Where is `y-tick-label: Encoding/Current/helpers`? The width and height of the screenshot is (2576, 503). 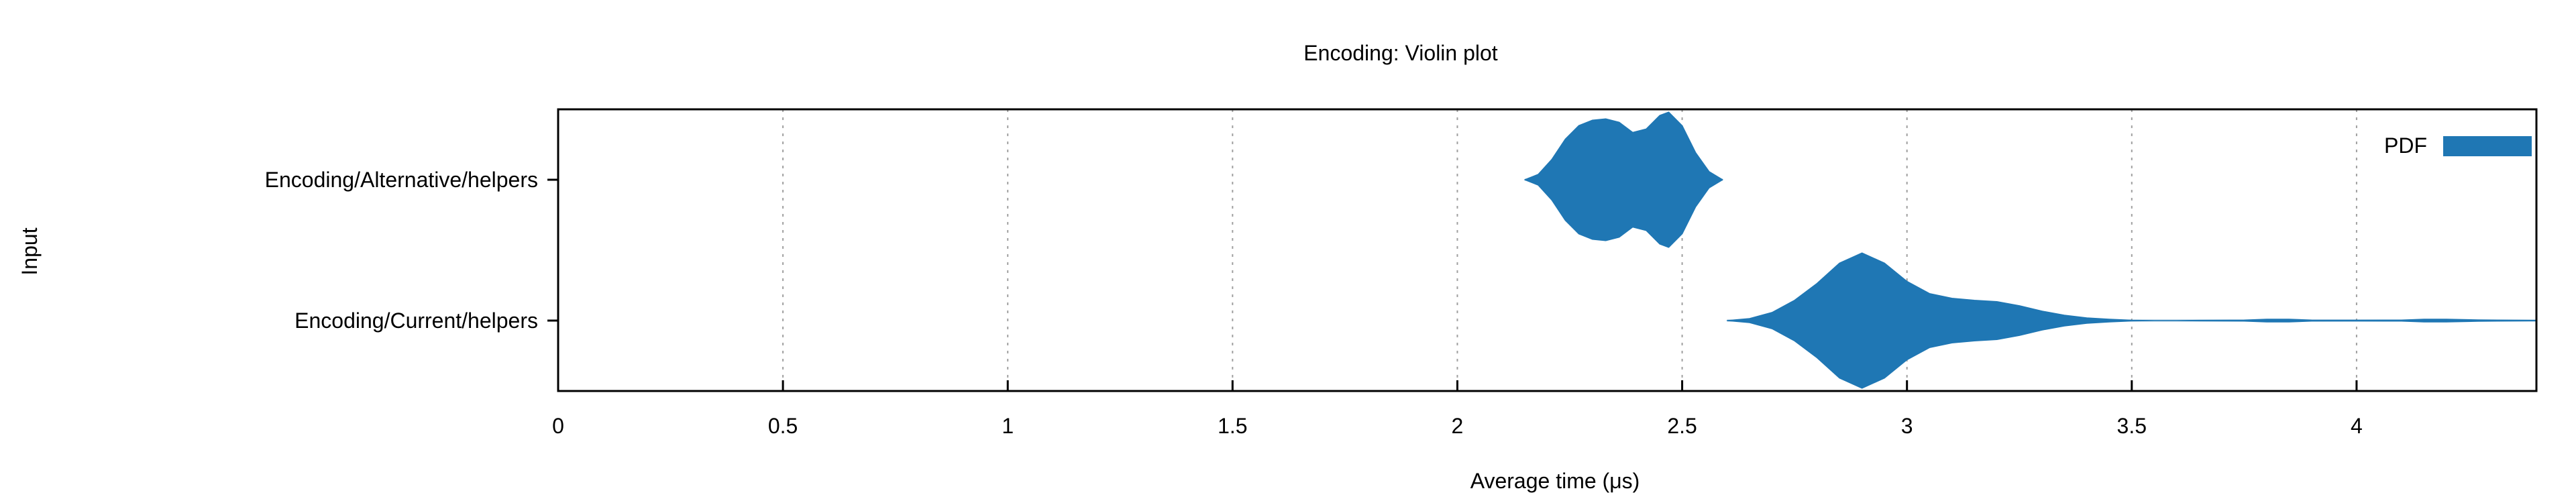 y-tick-label: Encoding/Current/helpers is located at coordinates (416, 321).